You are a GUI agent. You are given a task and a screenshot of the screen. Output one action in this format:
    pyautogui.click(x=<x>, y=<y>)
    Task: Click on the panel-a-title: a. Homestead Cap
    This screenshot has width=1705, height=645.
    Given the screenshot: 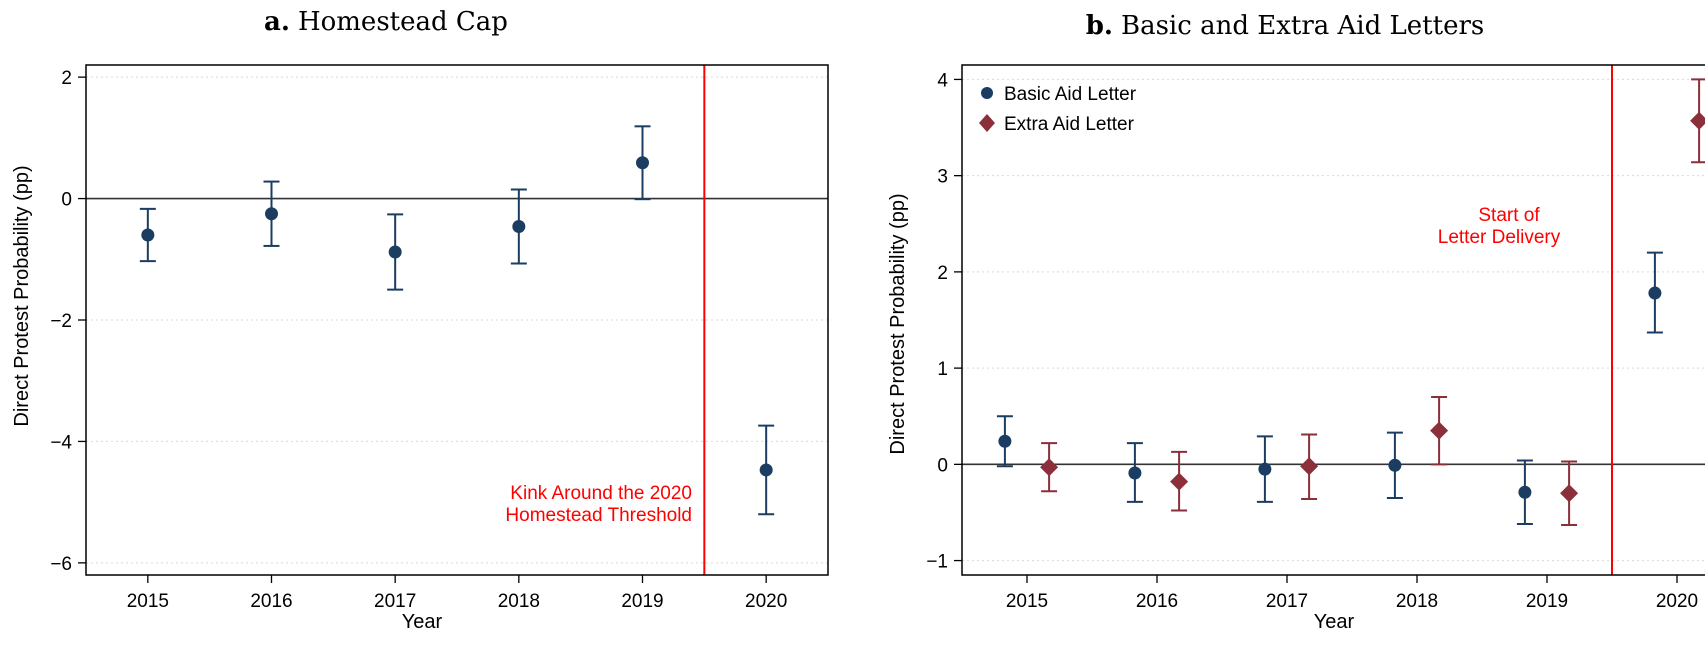 What is the action you would take?
    pyautogui.click(x=386, y=22)
    